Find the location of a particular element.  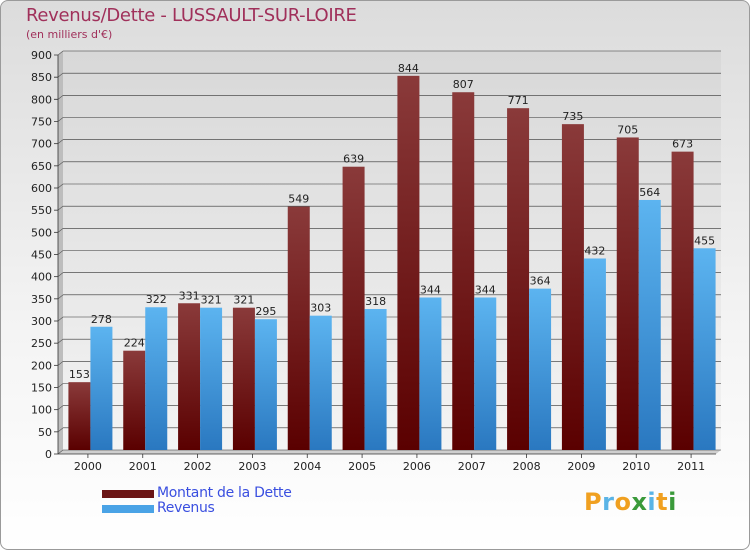

y-tick-label: 100 is located at coordinates (41, 410).